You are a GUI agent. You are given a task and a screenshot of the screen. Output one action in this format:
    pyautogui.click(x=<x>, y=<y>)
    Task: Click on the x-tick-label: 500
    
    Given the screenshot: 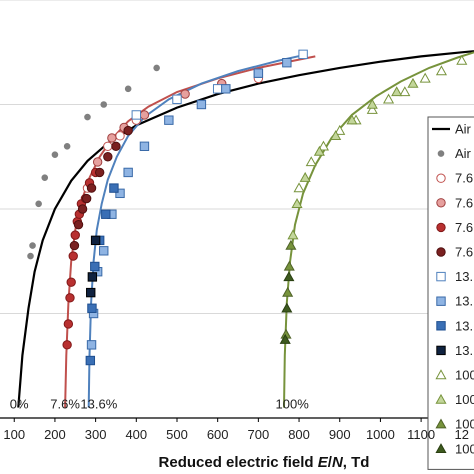 What is the action you would take?
    pyautogui.click(x=177, y=434)
    